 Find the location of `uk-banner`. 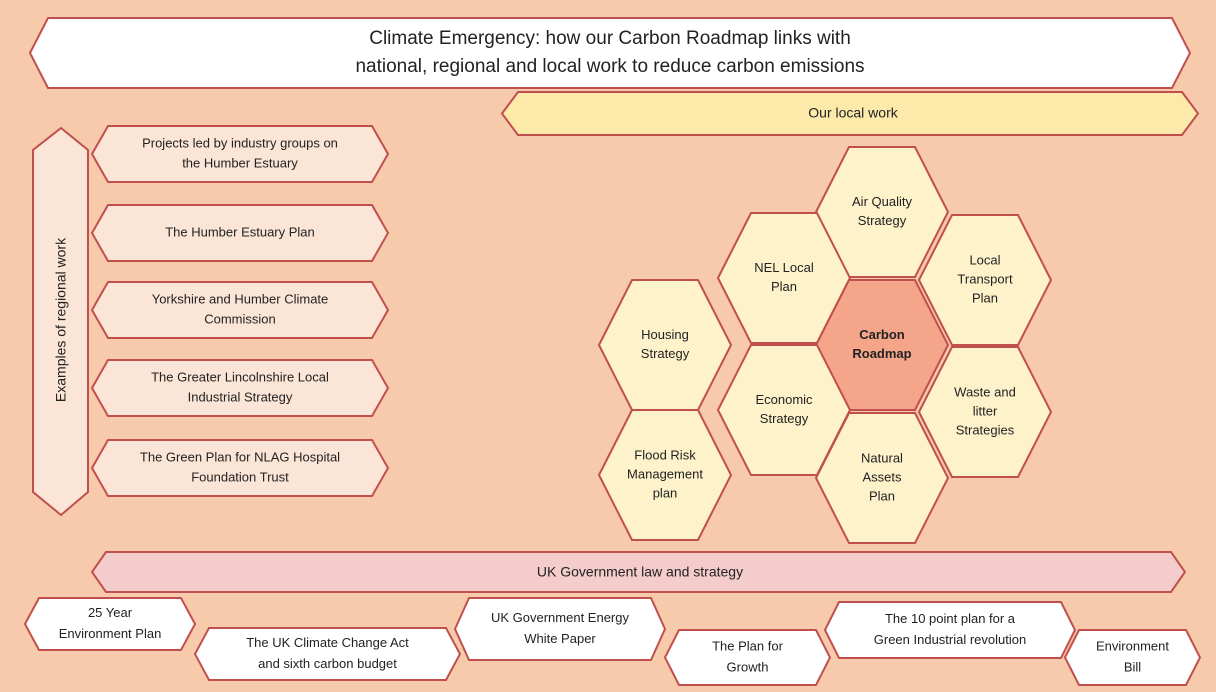

uk-banner is located at coordinates (638, 572).